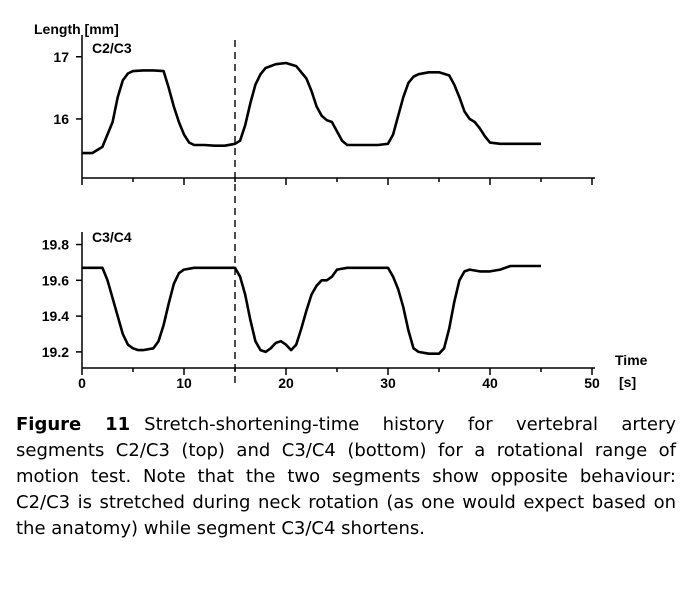 The width and height of the screenshot is (700, 602). I want to click on y-tick-label: 19.2, so click(55, 352).